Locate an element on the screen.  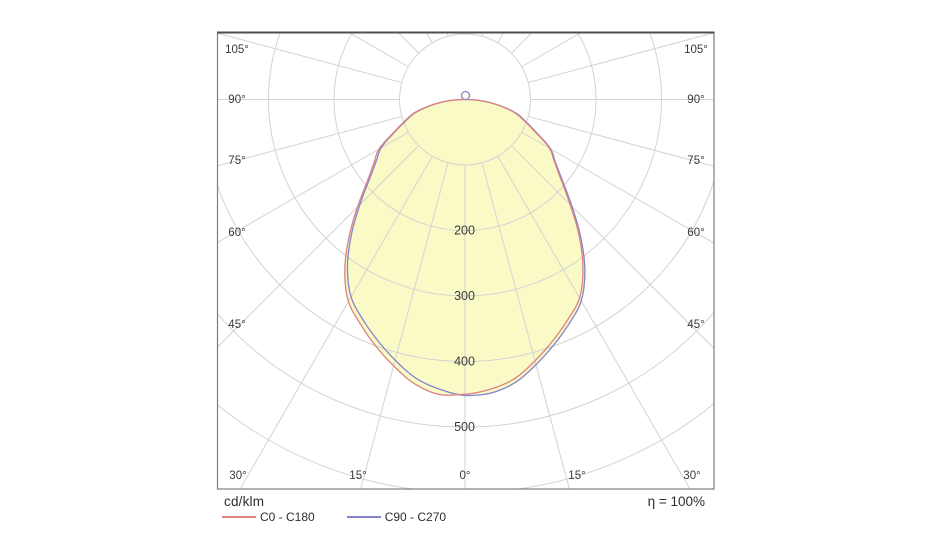
angle-label-right-90: 90° is located at coordinates (695, 100).